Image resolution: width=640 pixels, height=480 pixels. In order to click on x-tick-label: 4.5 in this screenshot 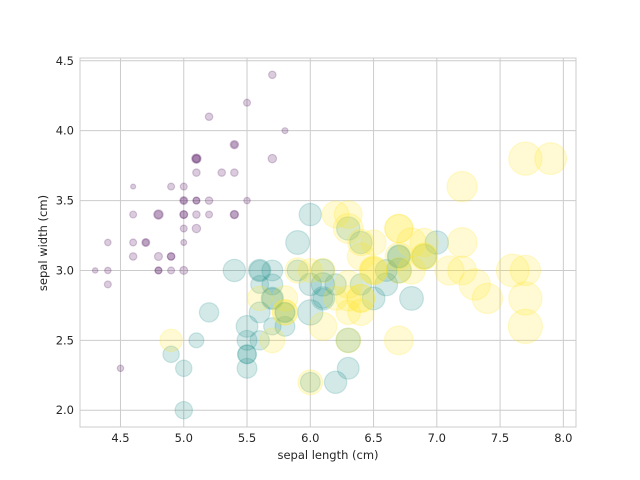, I will do `click(120, 438)`.